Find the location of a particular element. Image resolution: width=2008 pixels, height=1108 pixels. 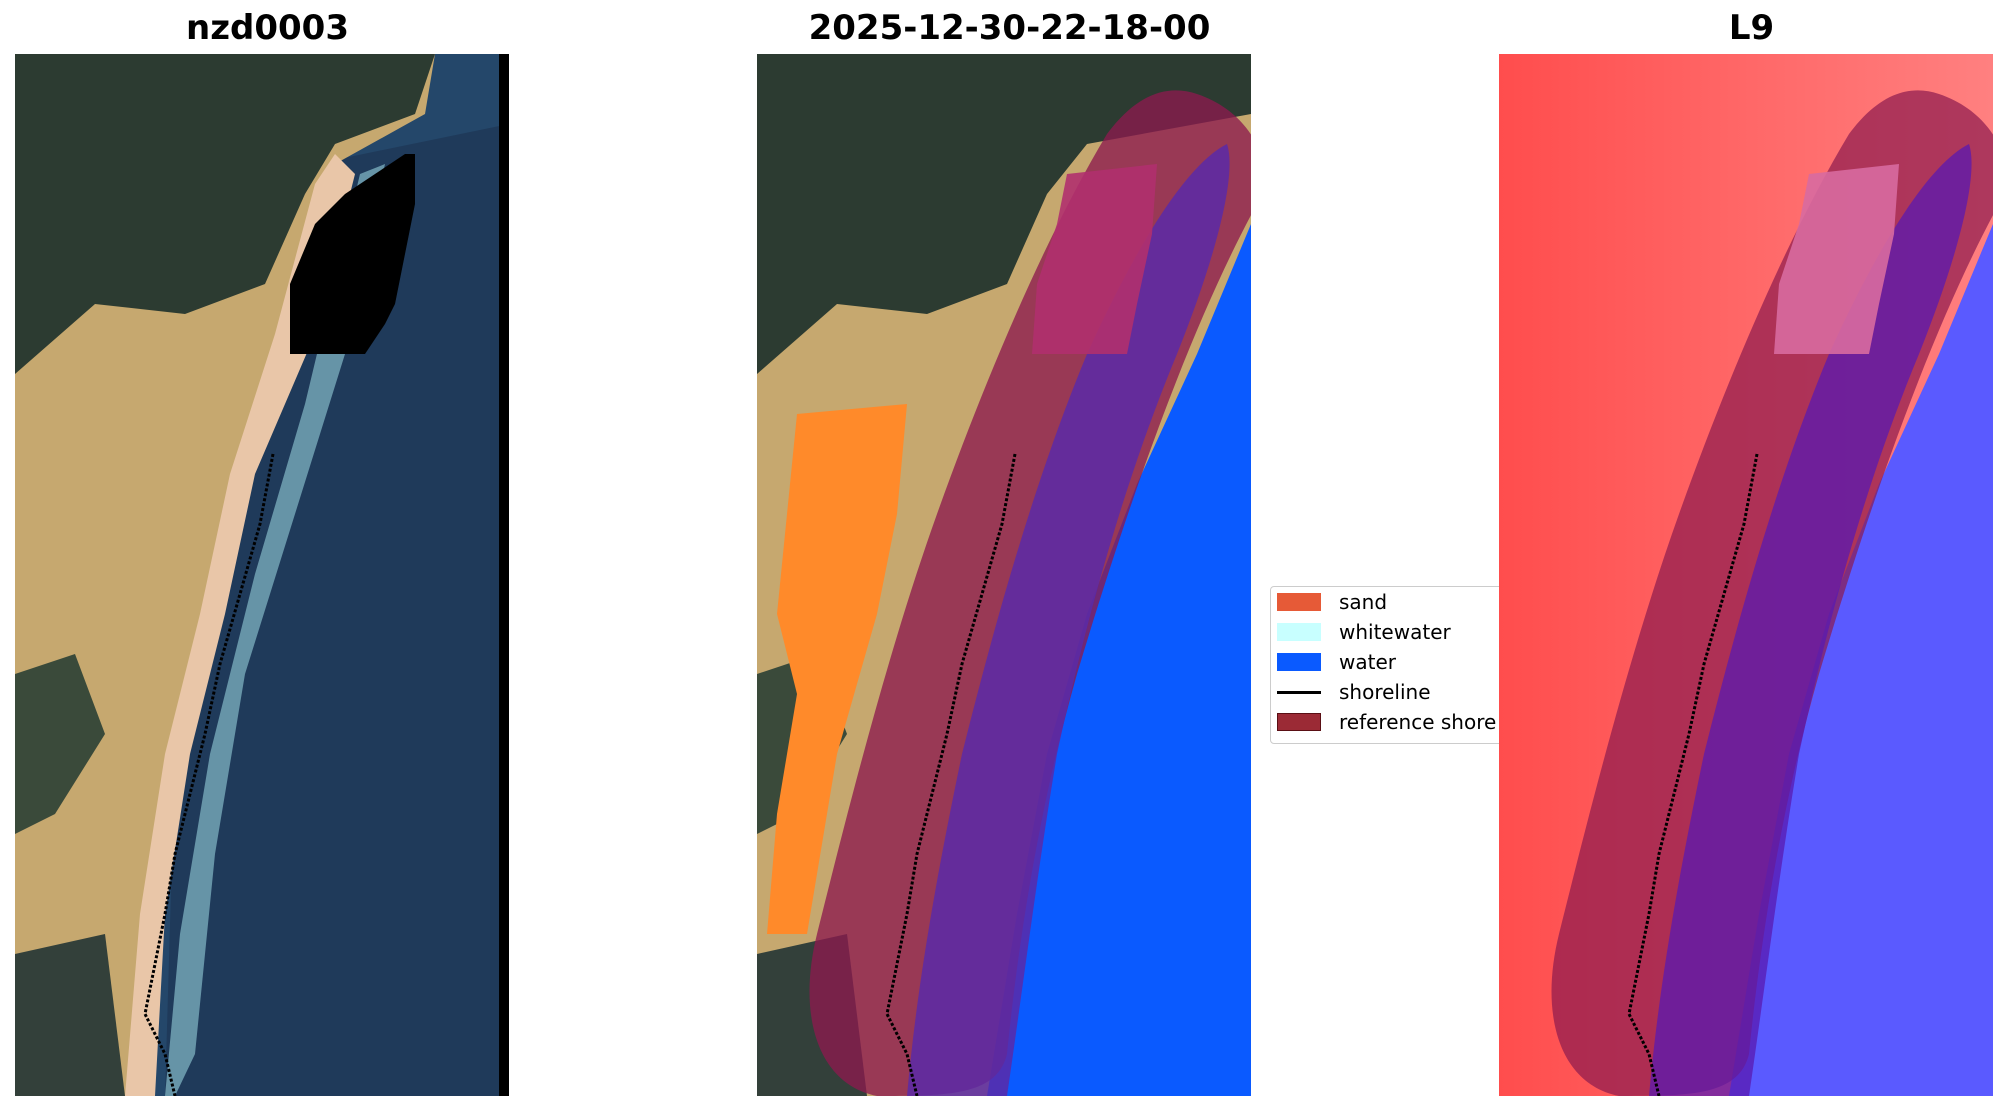

legend-item-sand: sand is located at coordinates (1332, 602).